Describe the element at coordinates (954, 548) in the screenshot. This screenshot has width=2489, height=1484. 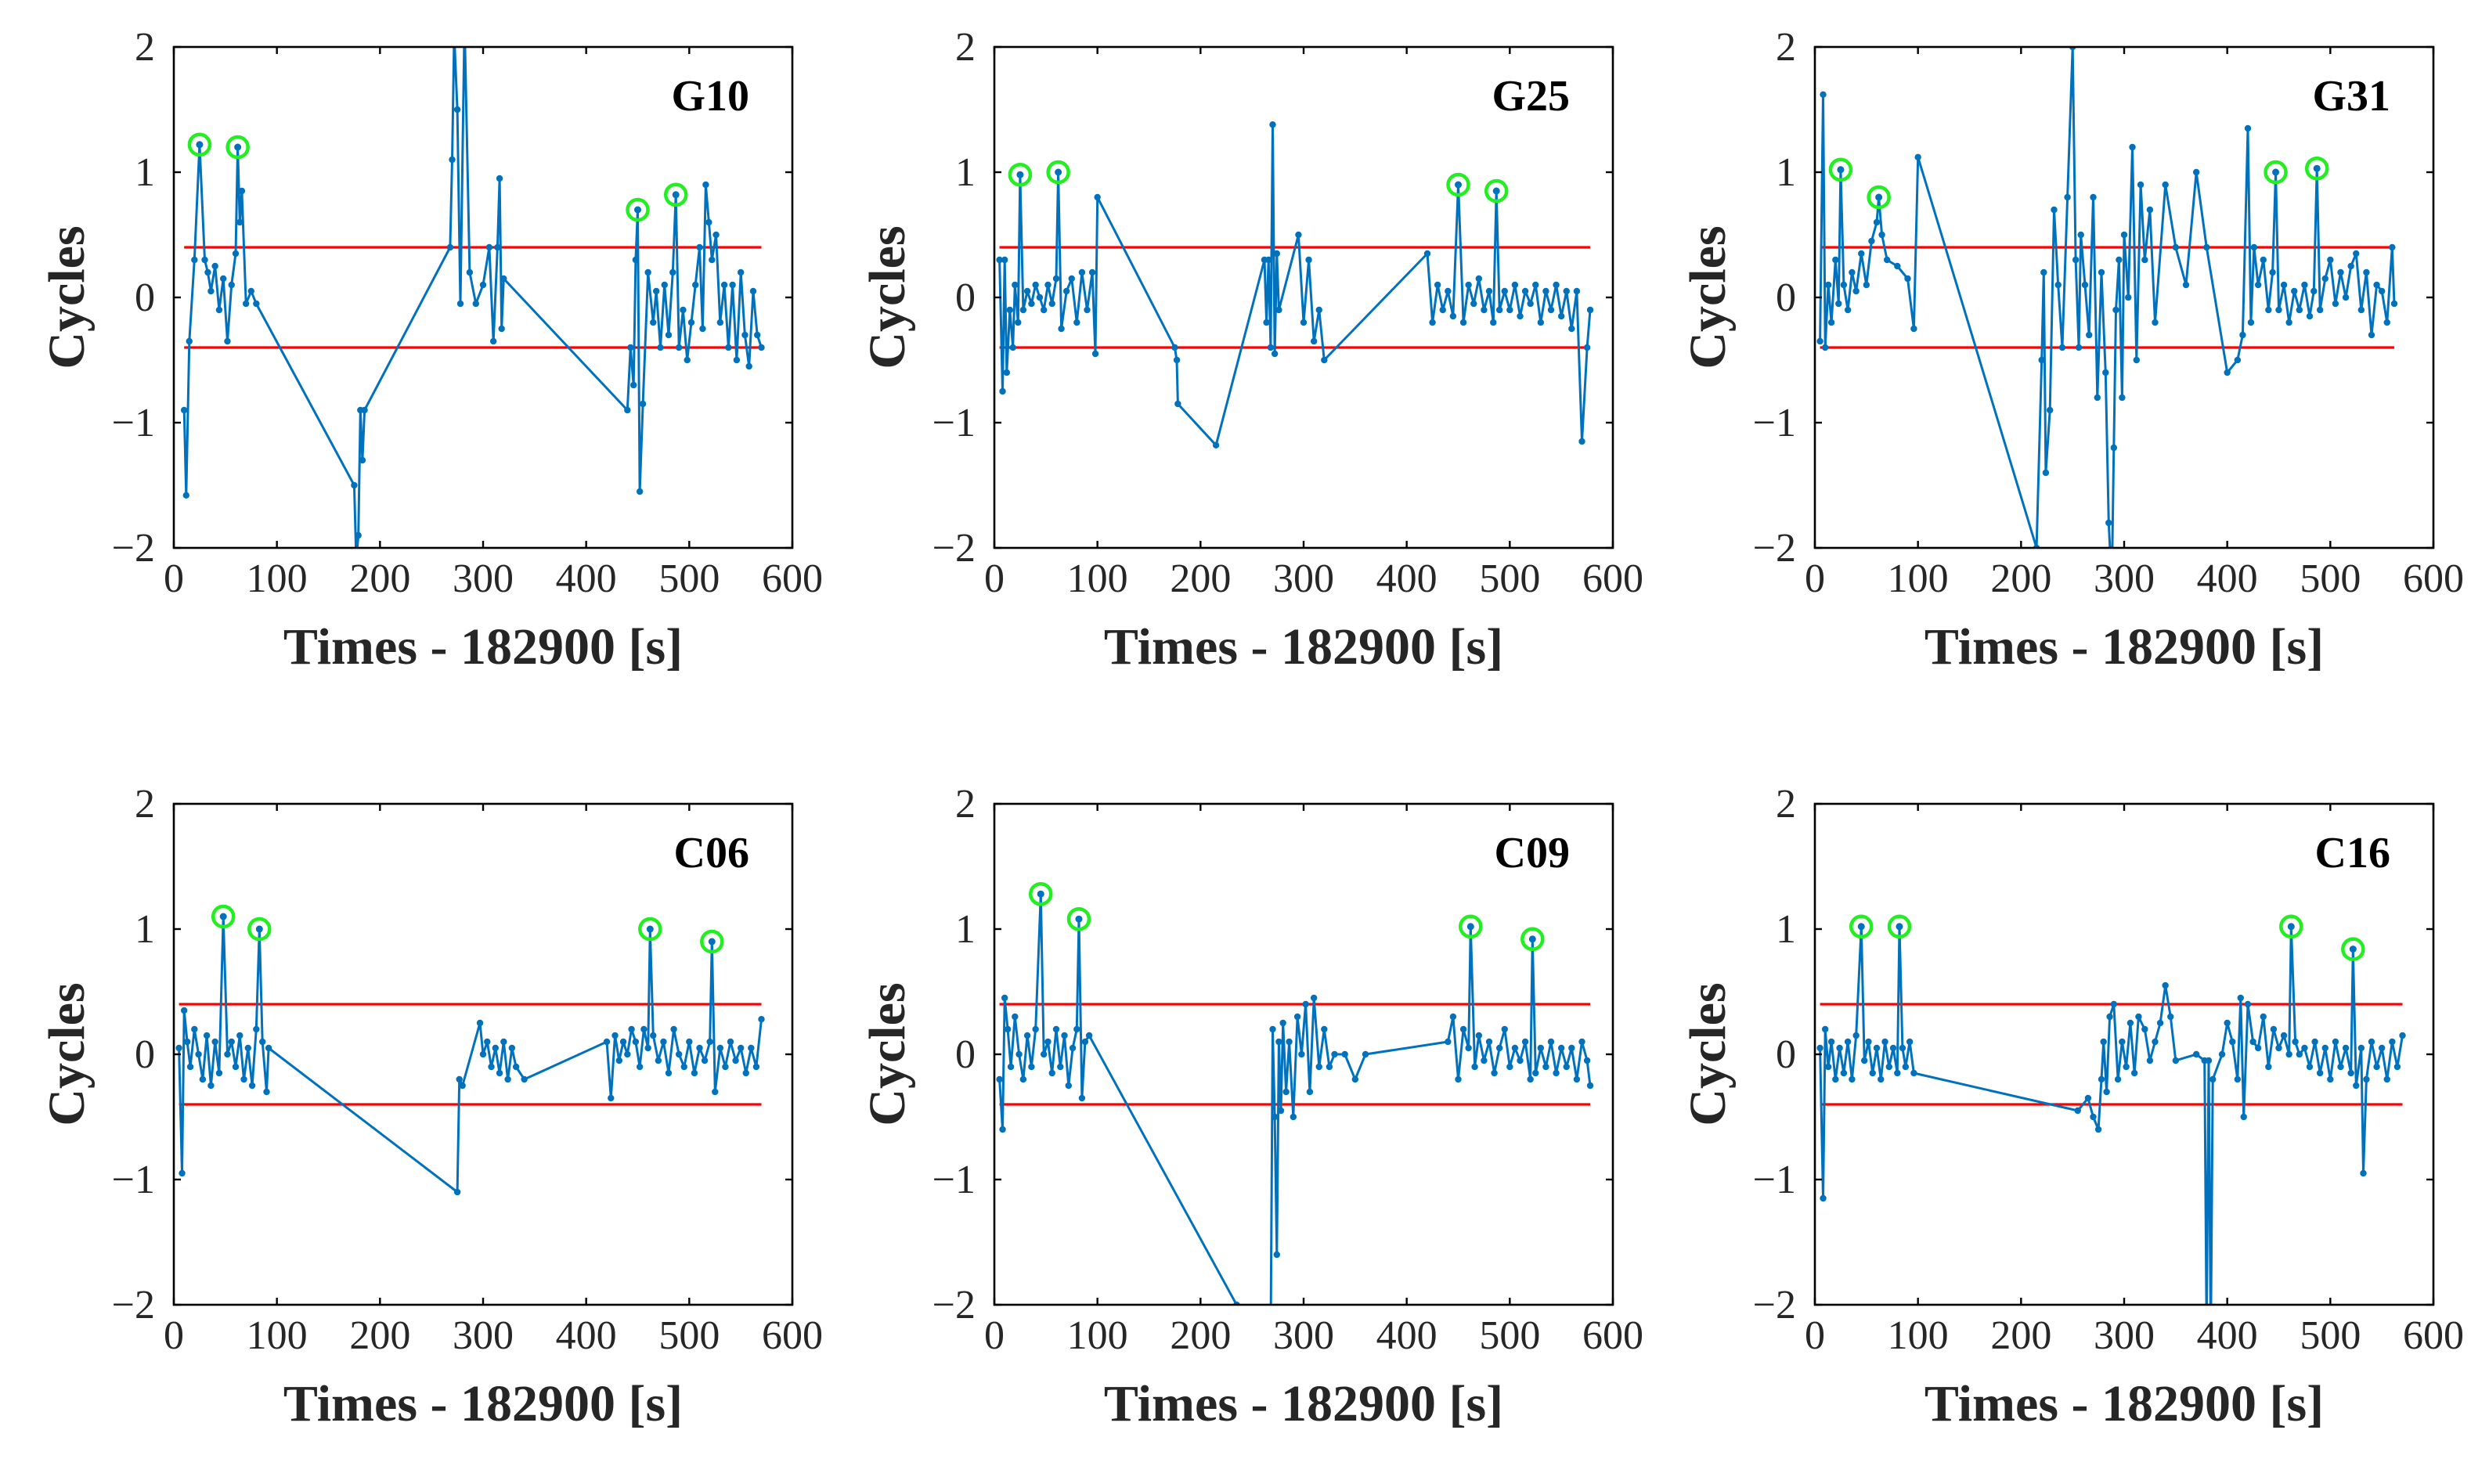
I see `y-tick-label: −2` at that location.